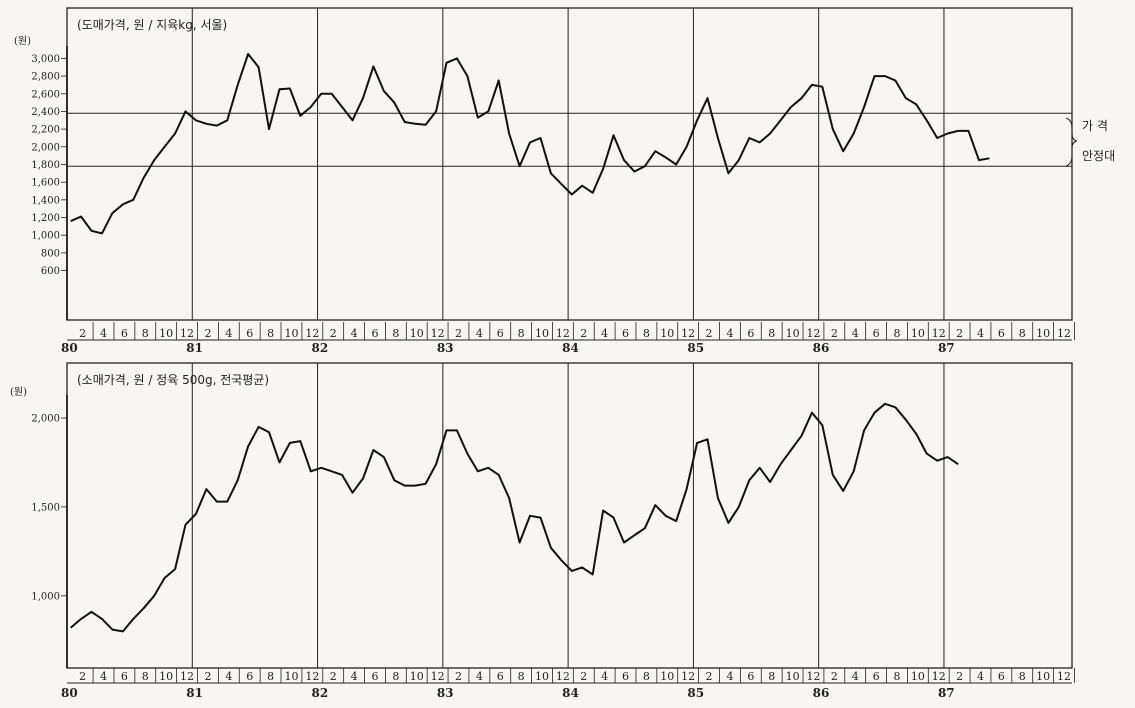  Describe the element at coordinates (194, 693) in the screenshot. I see `year-label: 81` at that location.